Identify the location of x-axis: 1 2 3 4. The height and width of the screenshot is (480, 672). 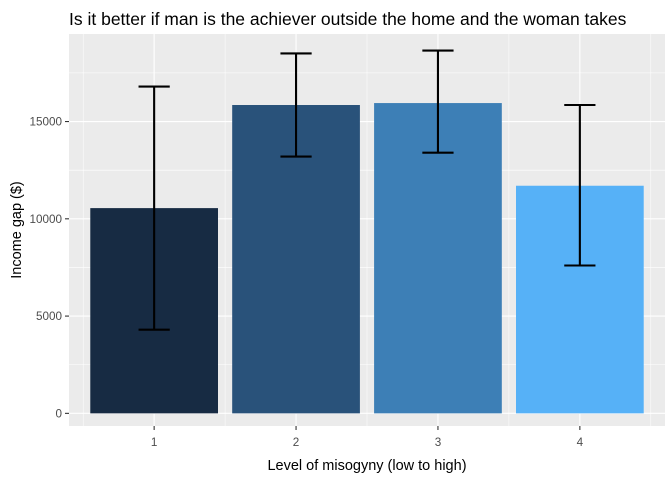
(367, 437).